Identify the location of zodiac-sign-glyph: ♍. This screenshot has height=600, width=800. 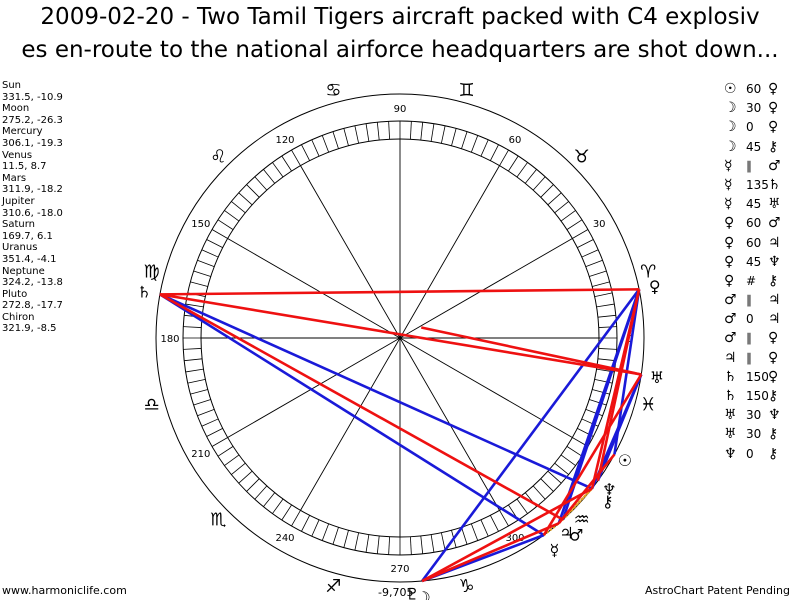
(152, 271).